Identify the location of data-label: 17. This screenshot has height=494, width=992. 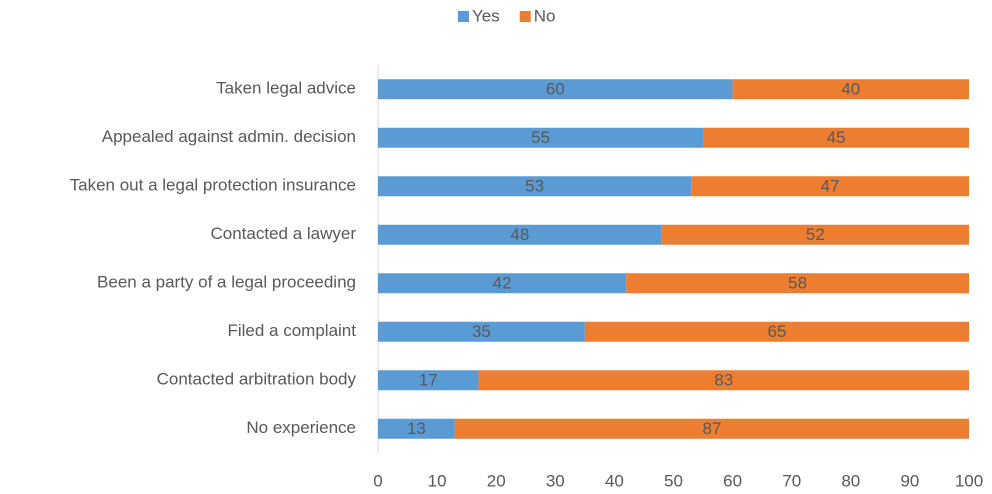
(428, 380).